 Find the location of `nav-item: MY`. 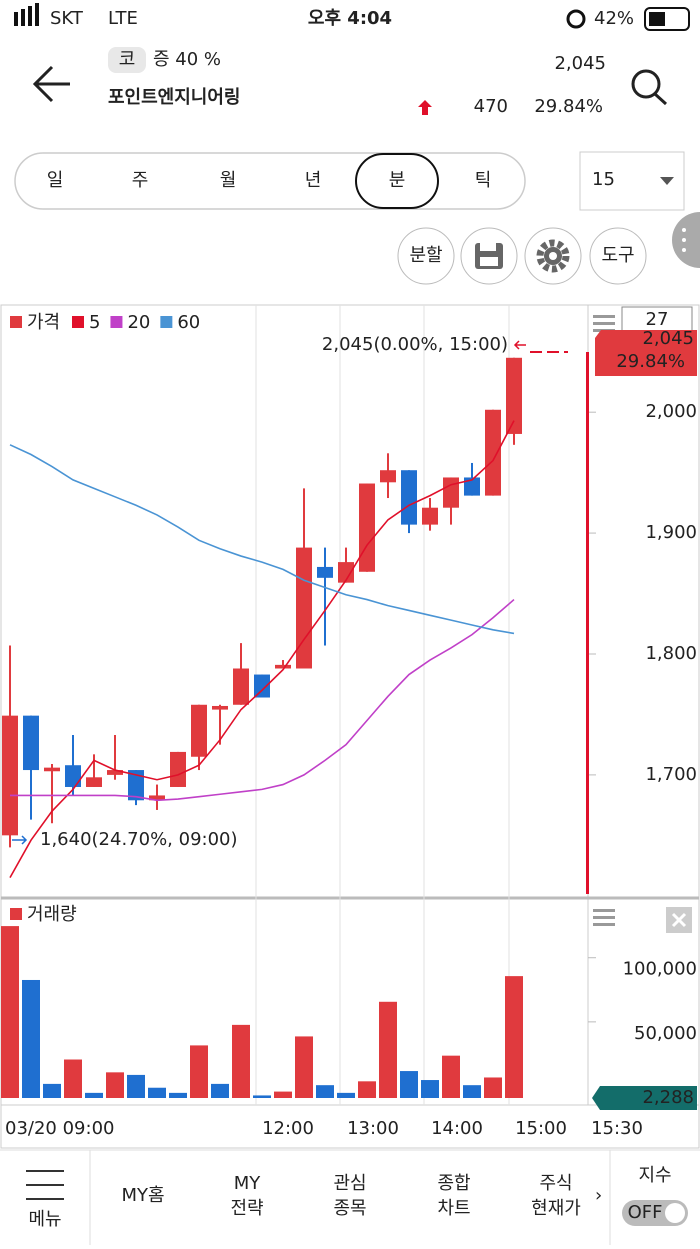

nav-item: MY is located at coordinates (248, 1183).